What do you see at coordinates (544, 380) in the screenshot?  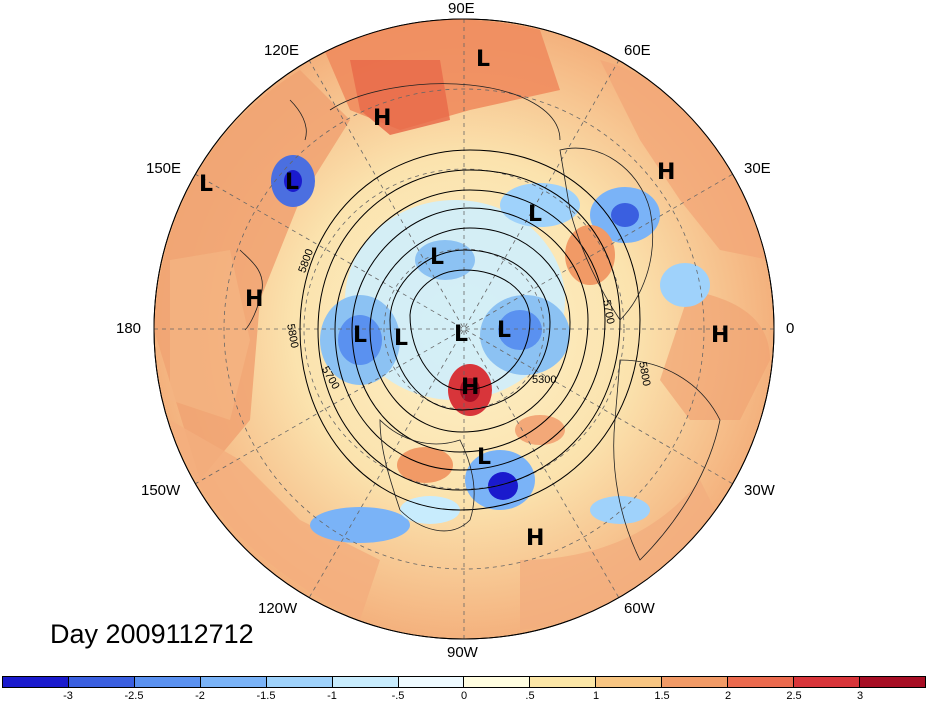 I see `contour-label: 5300` at bounding box center [544, 380].